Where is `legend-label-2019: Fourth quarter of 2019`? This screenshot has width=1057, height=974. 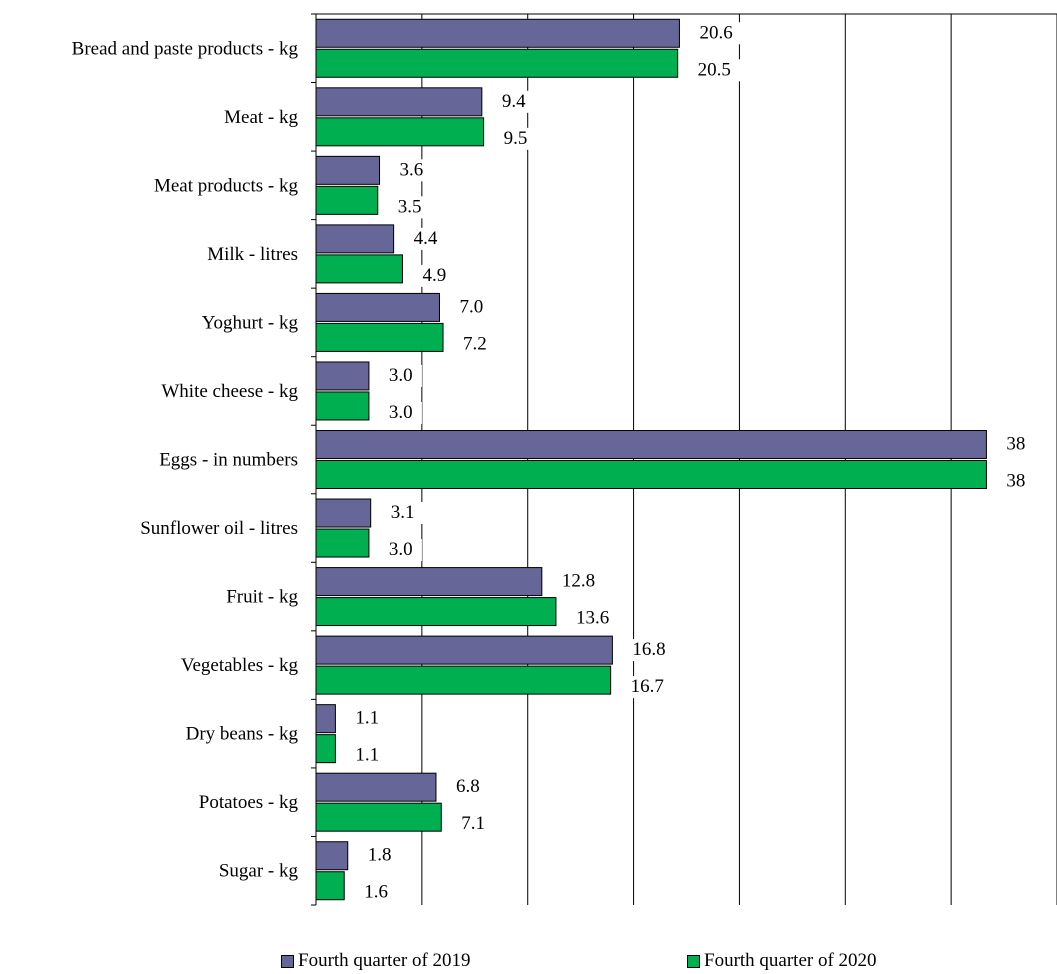
legend-label-2019: Fourth quarter of 2019 is located at coordinates (384, 960).